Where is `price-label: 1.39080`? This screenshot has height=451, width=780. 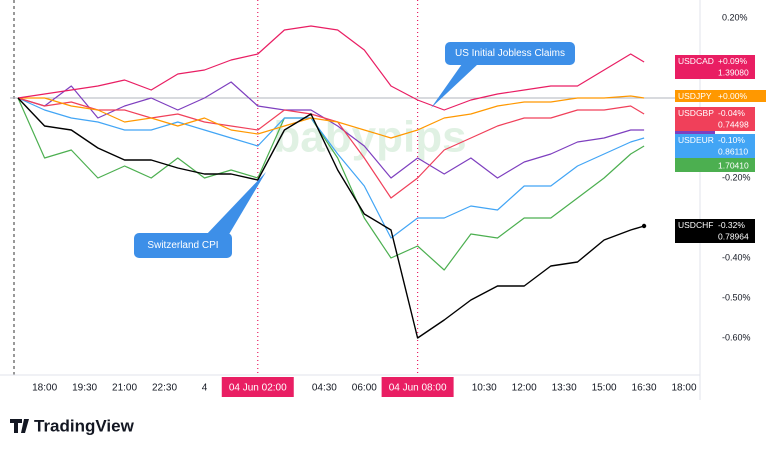 price-label: 1.39080 is located at coordinates (733, 72).